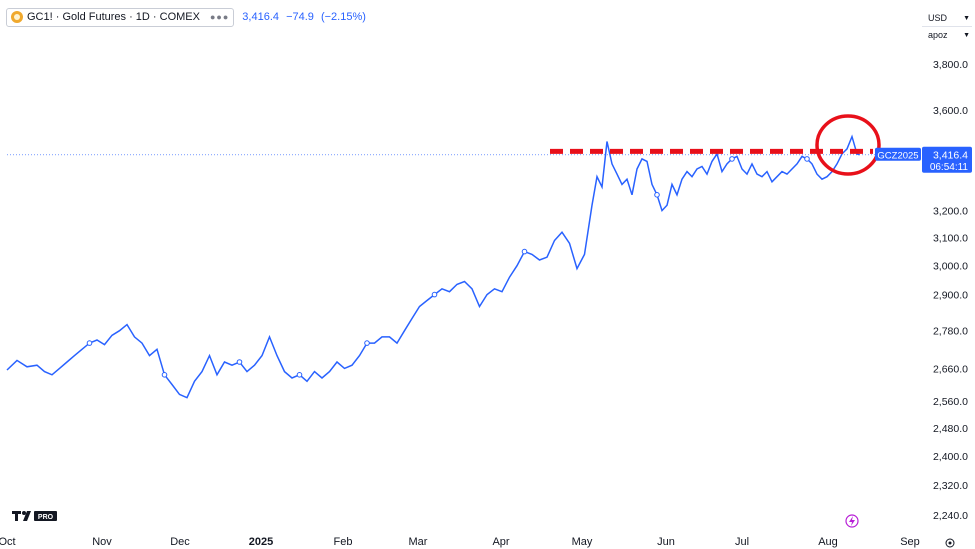 The image size is (975, 549). I want to click on svg-text: PRO, so click(46, 517).